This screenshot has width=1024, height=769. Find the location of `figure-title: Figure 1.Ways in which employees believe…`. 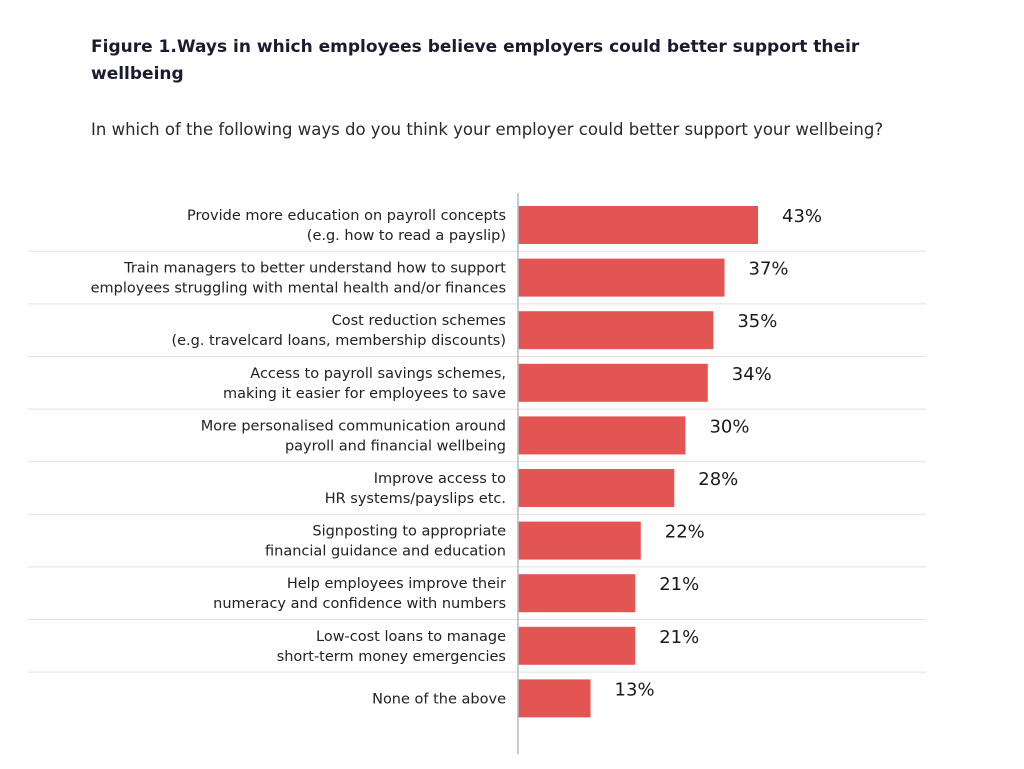

figure-title: Figure 1.Ways in which employees believe… is located at coordinates (475, 60).